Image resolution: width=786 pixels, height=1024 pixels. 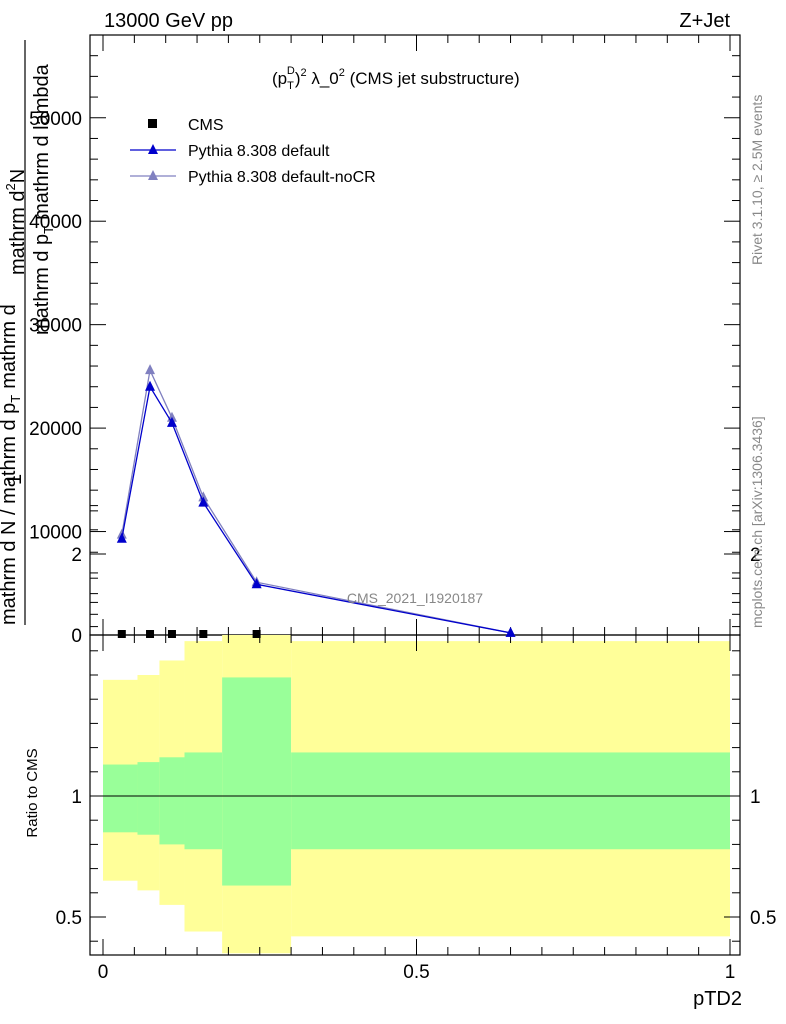 What do you see at coordinates (717, 999) in the screenshot?
I see `ratio-xlabel: pTD2` at bounding box center [717, 999].